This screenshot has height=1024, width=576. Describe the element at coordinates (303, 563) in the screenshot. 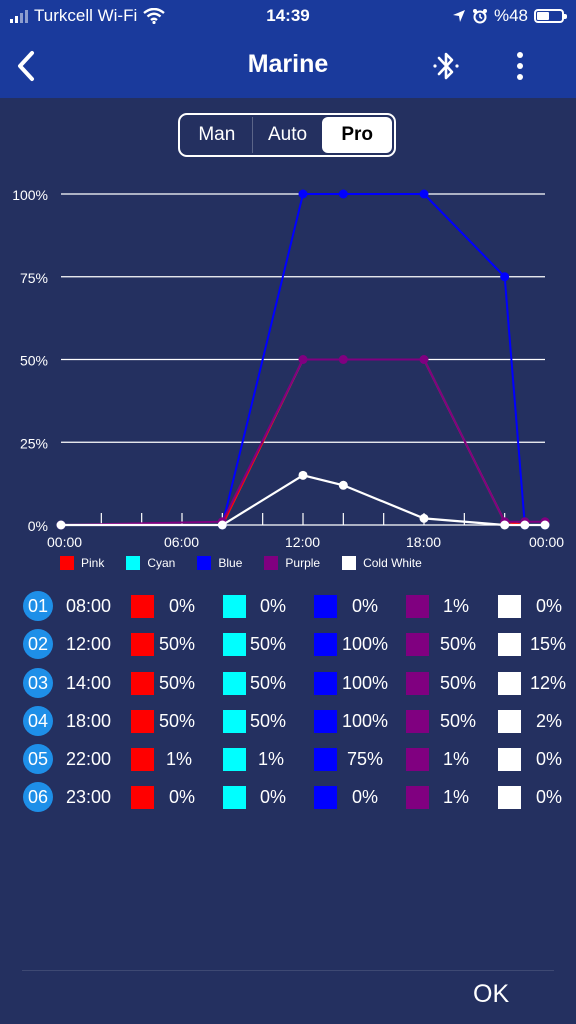

I see `legend-label-purple: Purple` at that location.